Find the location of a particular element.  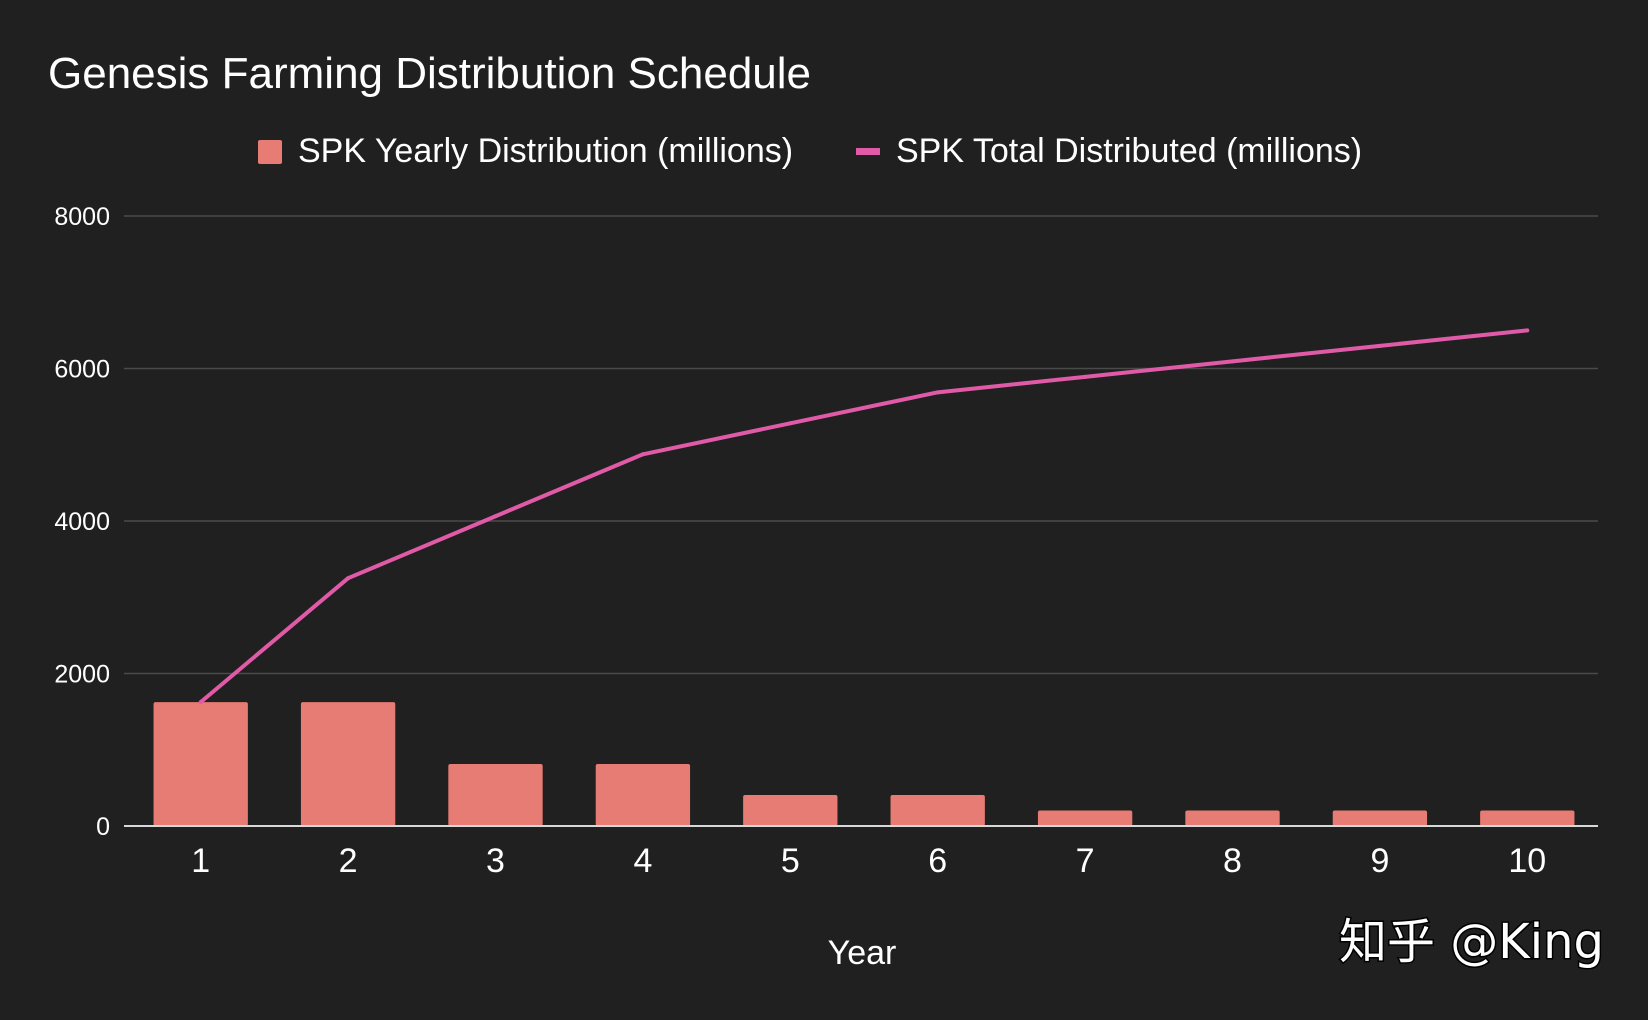

x-axis-ticks: 1 2 3 4 5 6 7 8 9 10 is located at coordinates (868, 861).